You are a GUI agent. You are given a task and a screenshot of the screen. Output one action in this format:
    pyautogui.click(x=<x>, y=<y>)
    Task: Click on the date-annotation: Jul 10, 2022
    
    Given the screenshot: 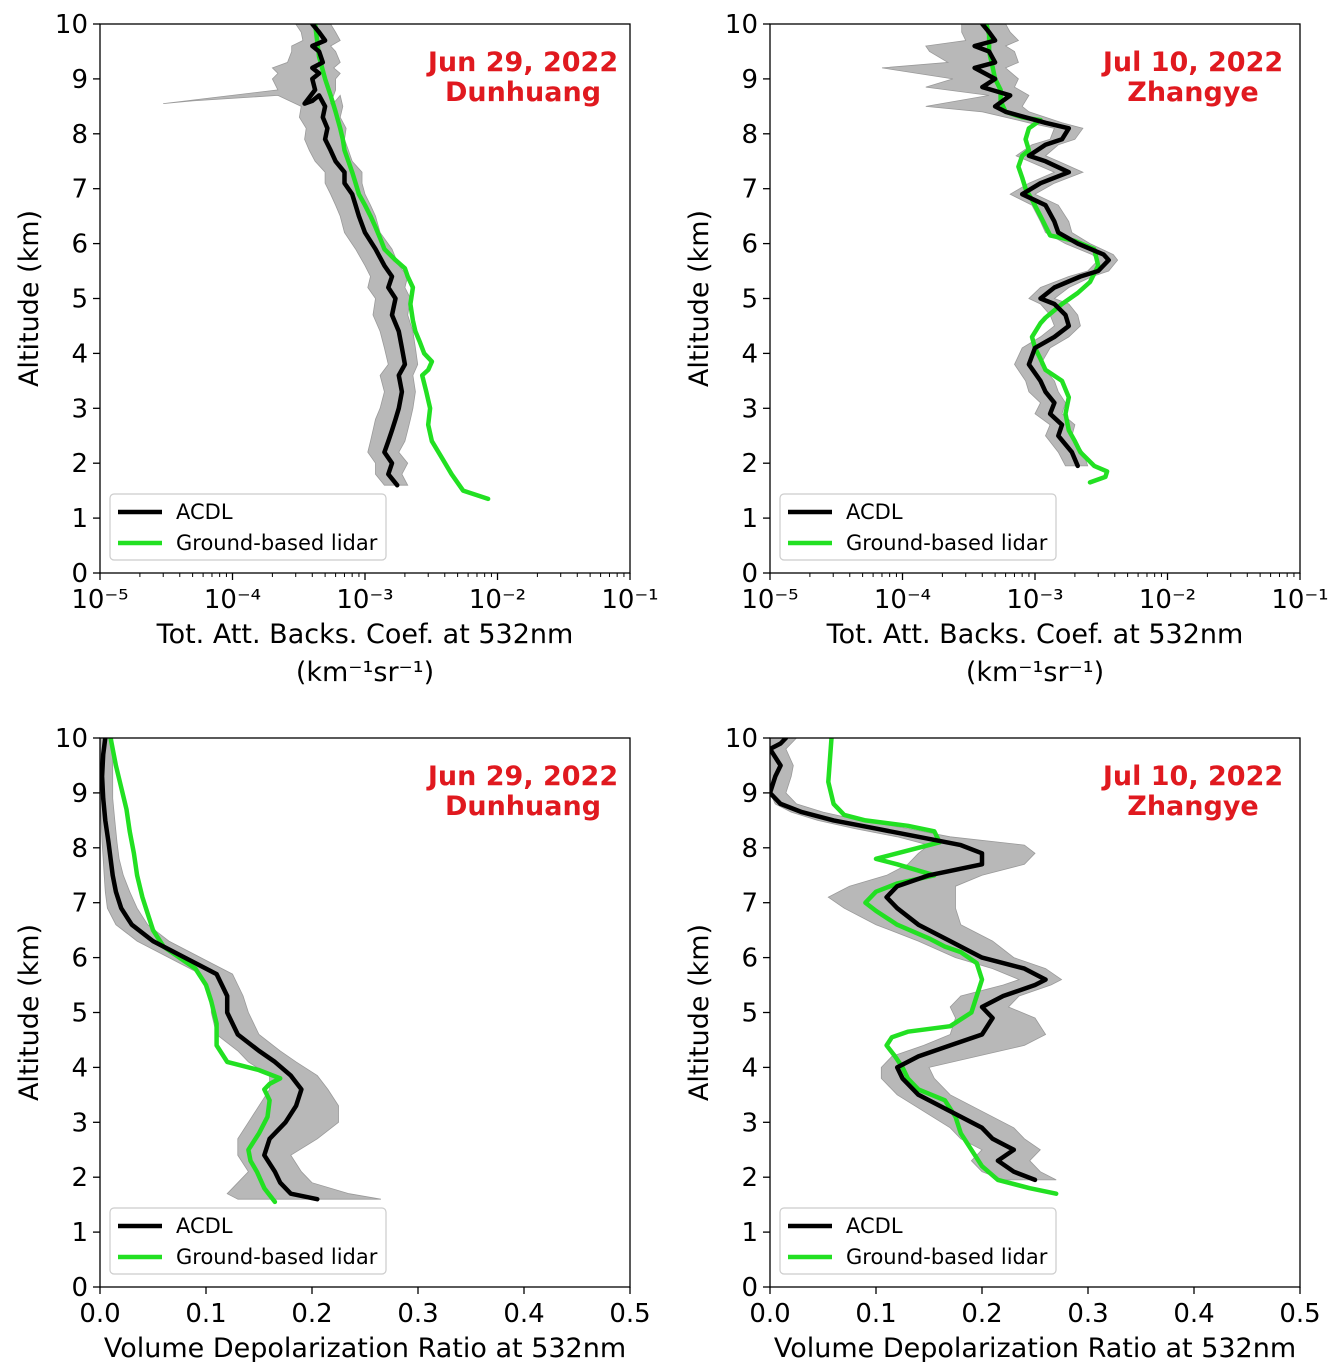 What is the action you would take?
    pyautogui.click(x=1192, y=62)
    